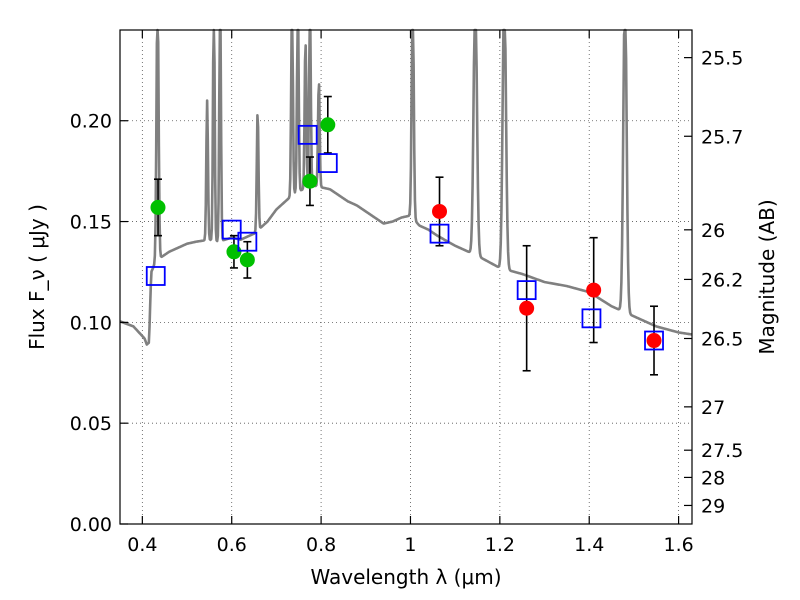 This screenshot has width=800, height=600. What do you see at coordinates (713, 231) in the screenshot?
I see `right-tick-label: 26` at bounding box center [713, 231].